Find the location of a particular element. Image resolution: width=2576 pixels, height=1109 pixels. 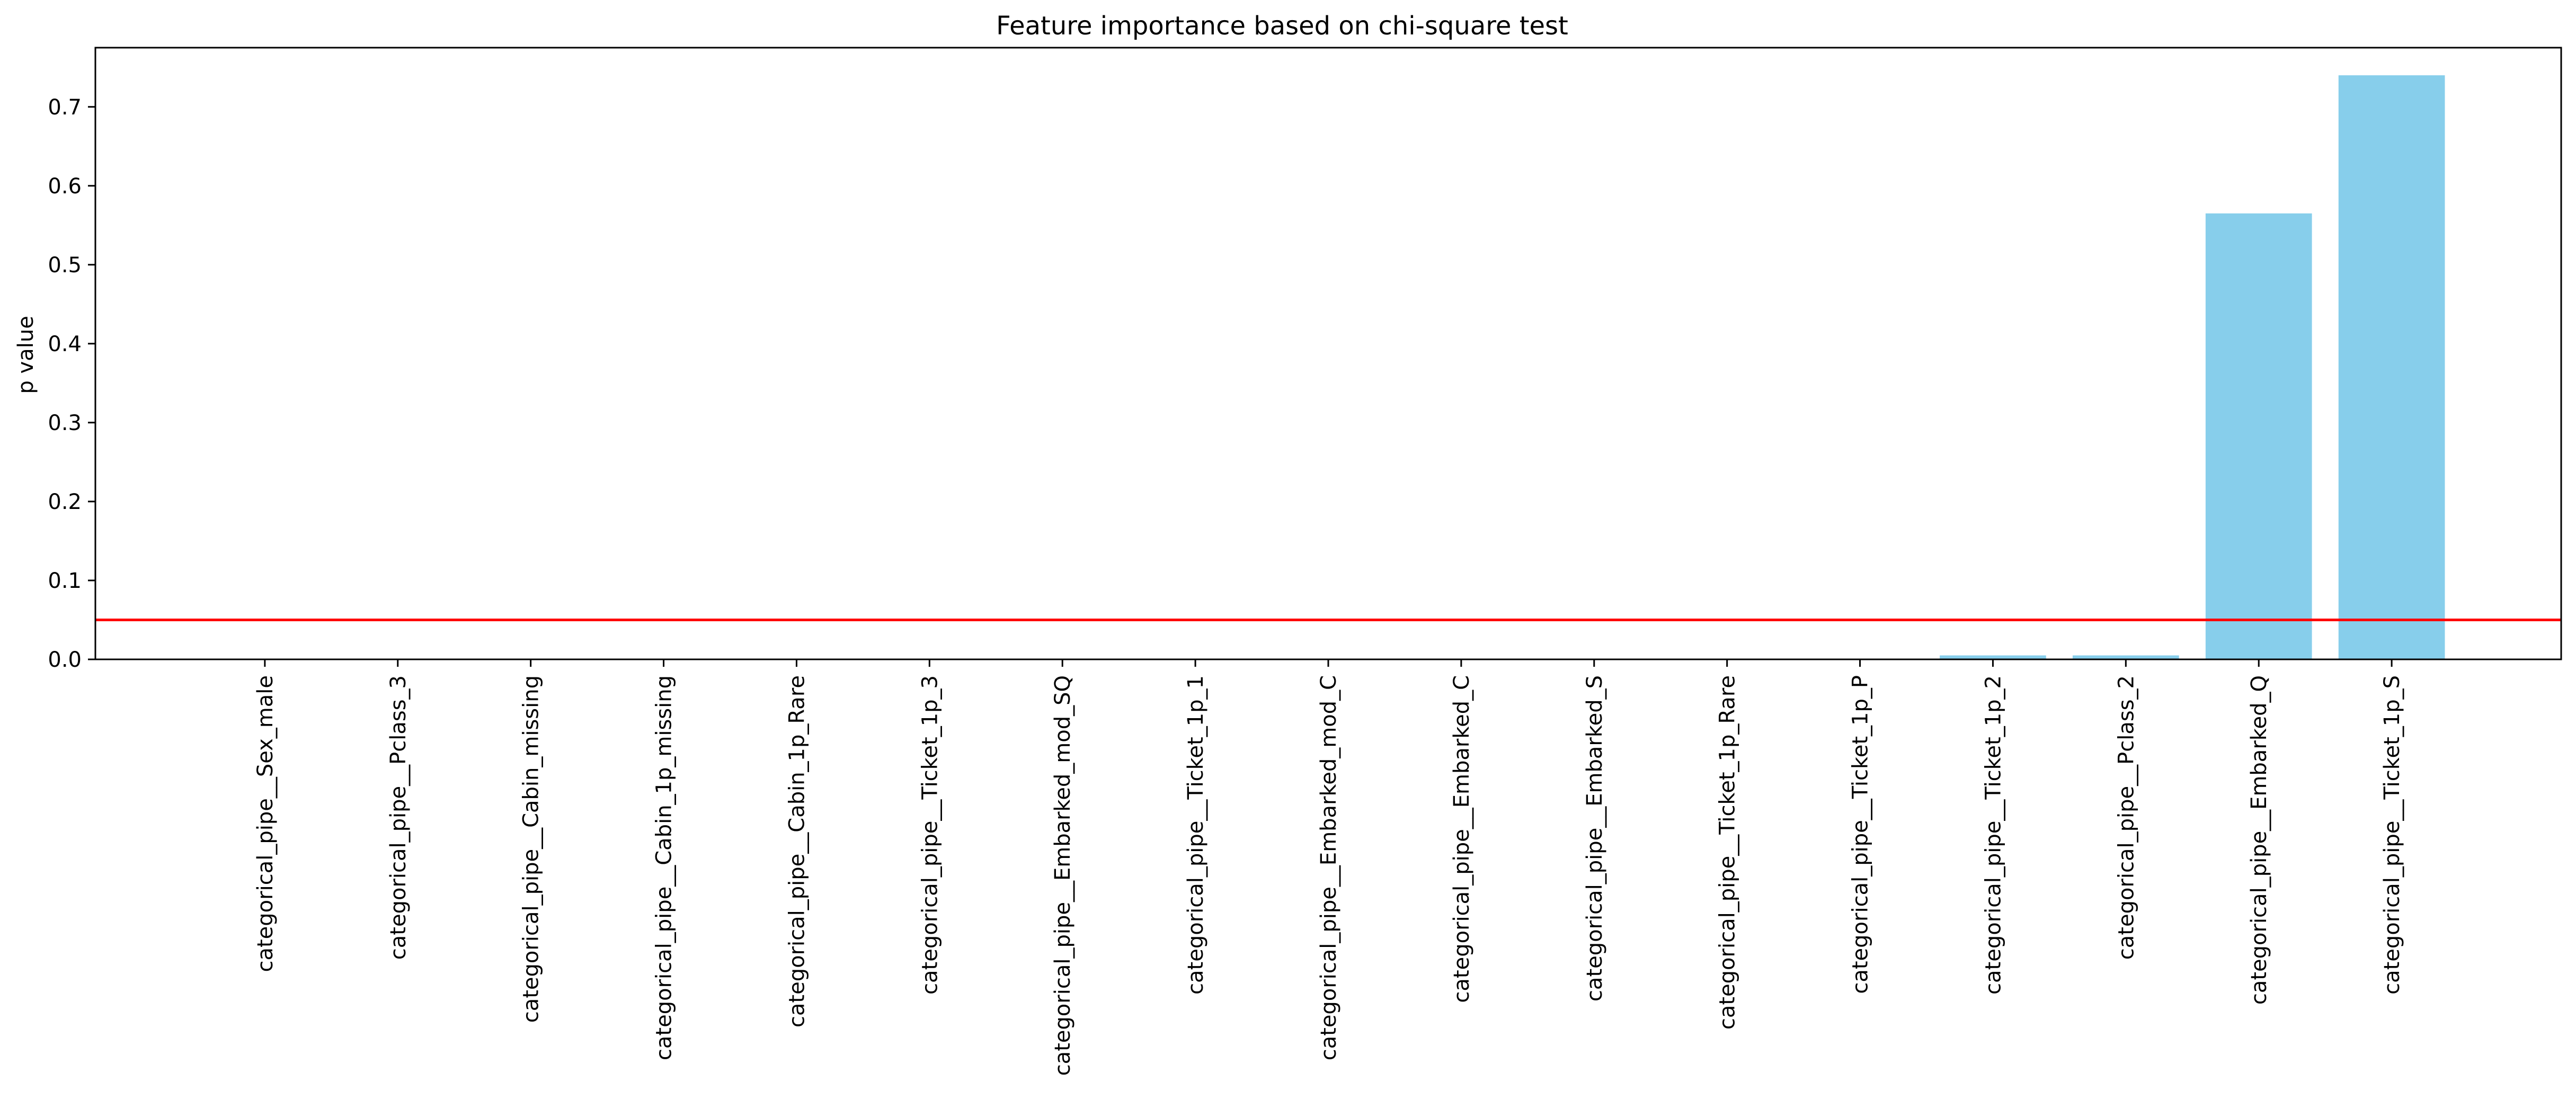

y-tick-label: 0.5 is located at coordinates (65, 265).